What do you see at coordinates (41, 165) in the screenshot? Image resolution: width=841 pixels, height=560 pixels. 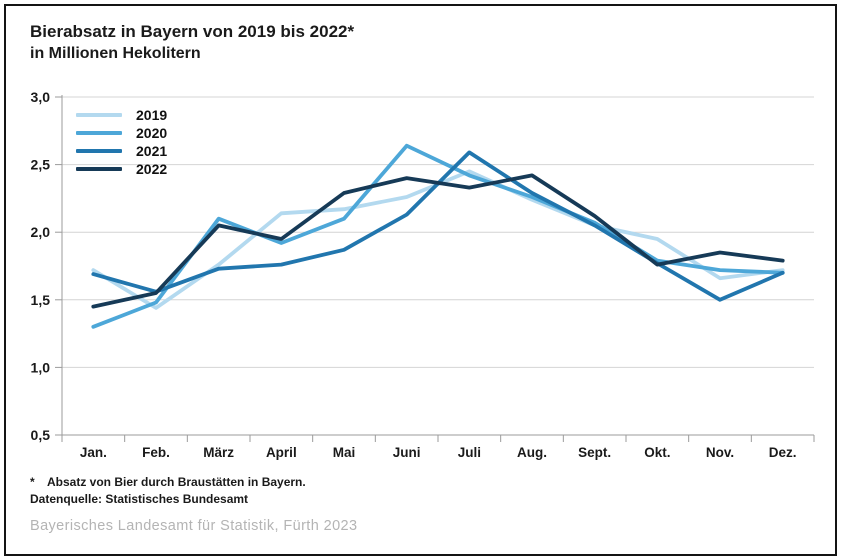 I see `y-tick-label: 2,5` at bounding box center [41, 165].